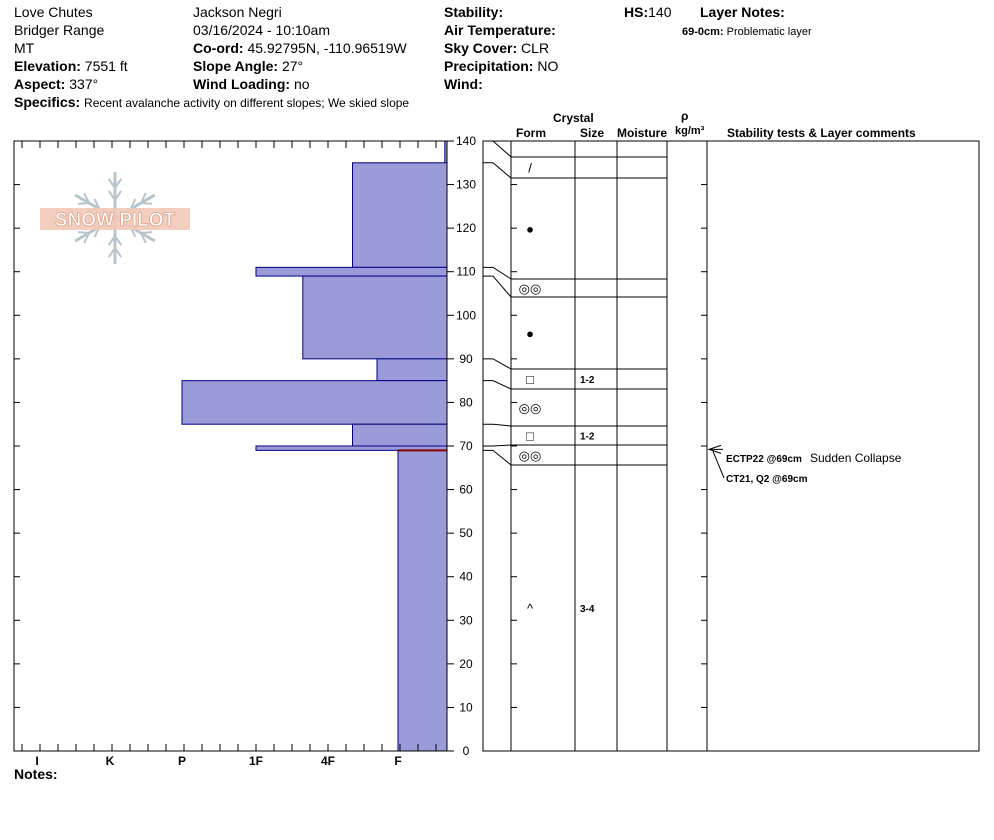  What do you see at coordinates (47, 66) in the screenshot?
I see `elevation-label: Elevation:` at bounding box center [47, 66].